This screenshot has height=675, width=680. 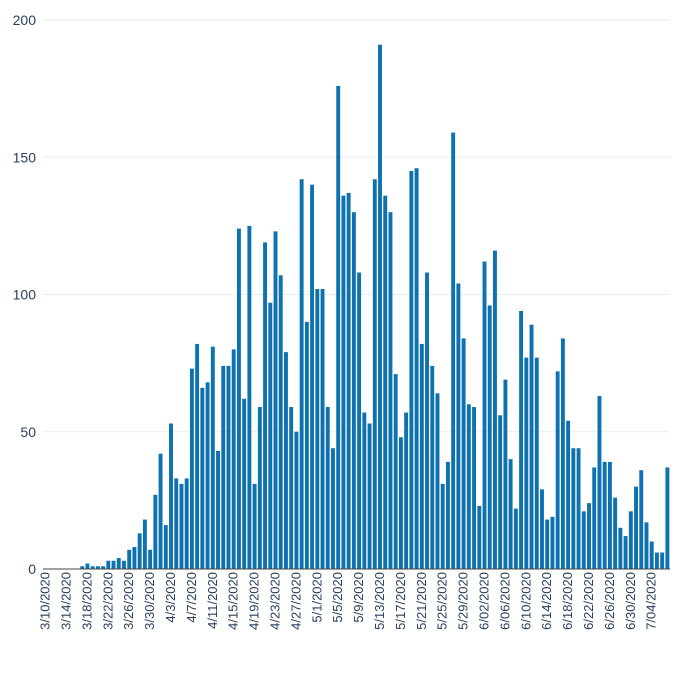 What do you see at coordinates (45, 601) in the screenshot?
I see `x-tick-label: 3/10/2020` at bounding box center [45, 601].